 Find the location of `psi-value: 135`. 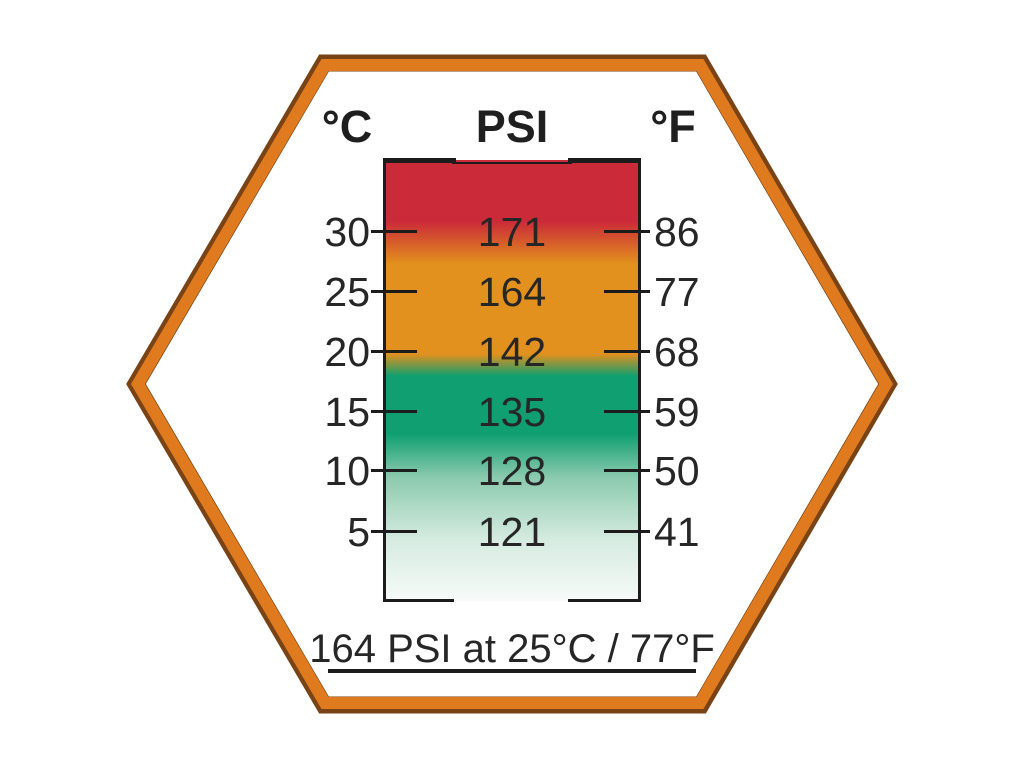

psi-value: 135 is located at coordinates (512, 412).